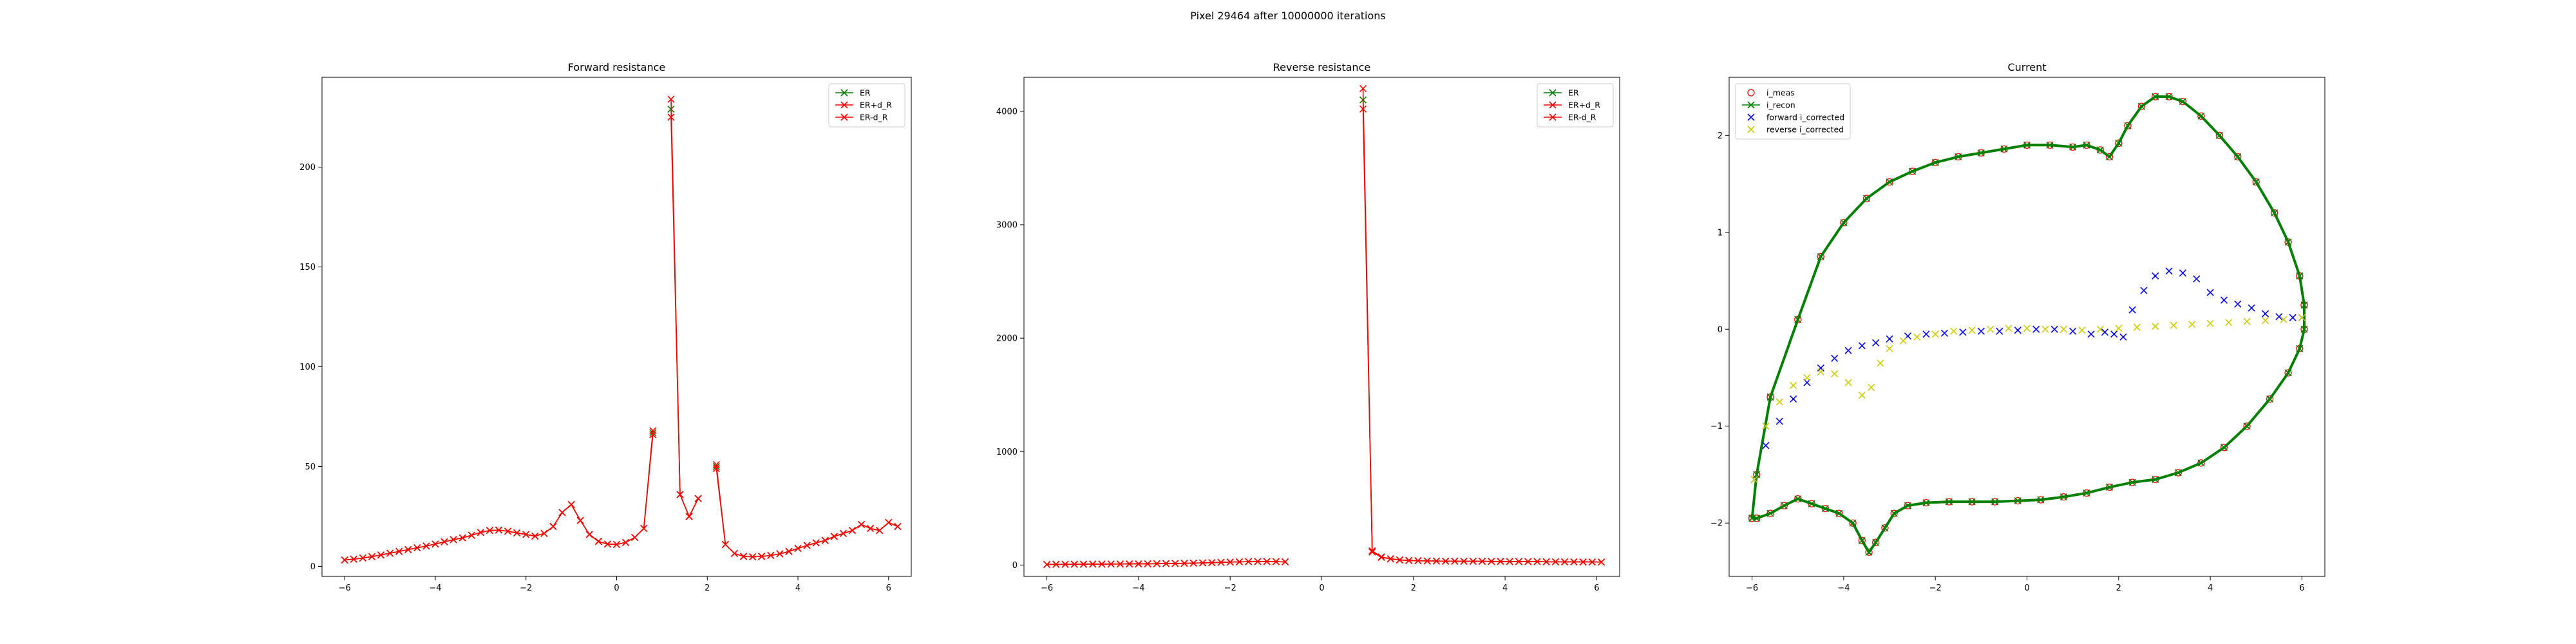 The height and width of the screenshot is (644, 2576). I want to click on y-tick-label: 0, so click(313, 567).